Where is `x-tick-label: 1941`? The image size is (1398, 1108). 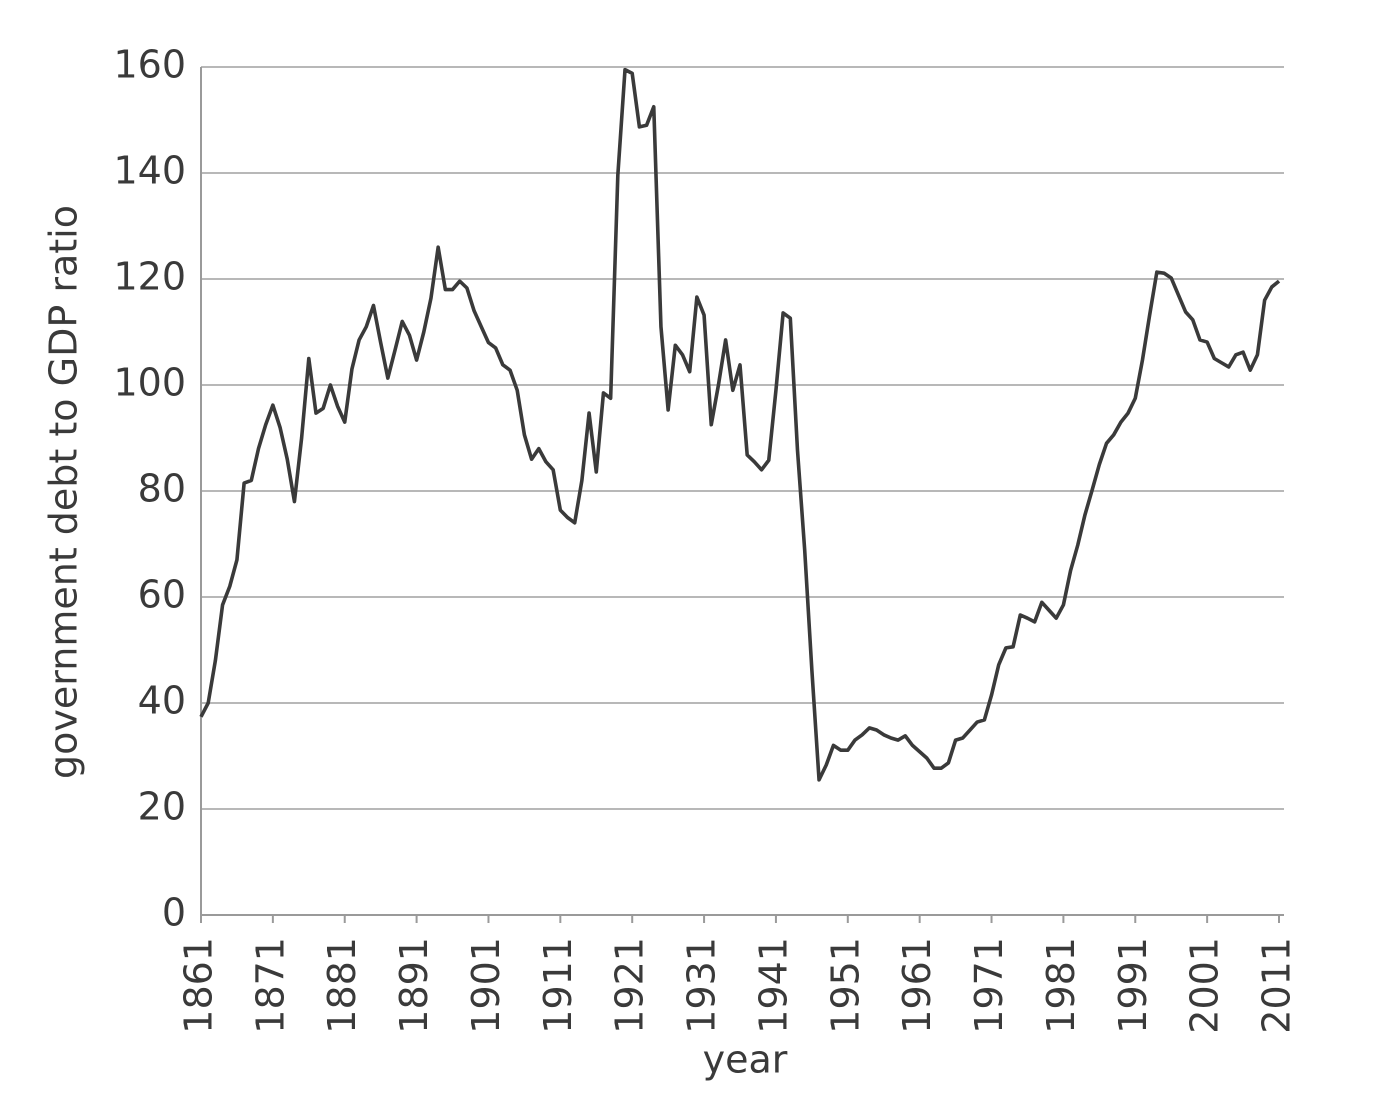
x-tick-label: 1941 is located at coordinates (773, 985).